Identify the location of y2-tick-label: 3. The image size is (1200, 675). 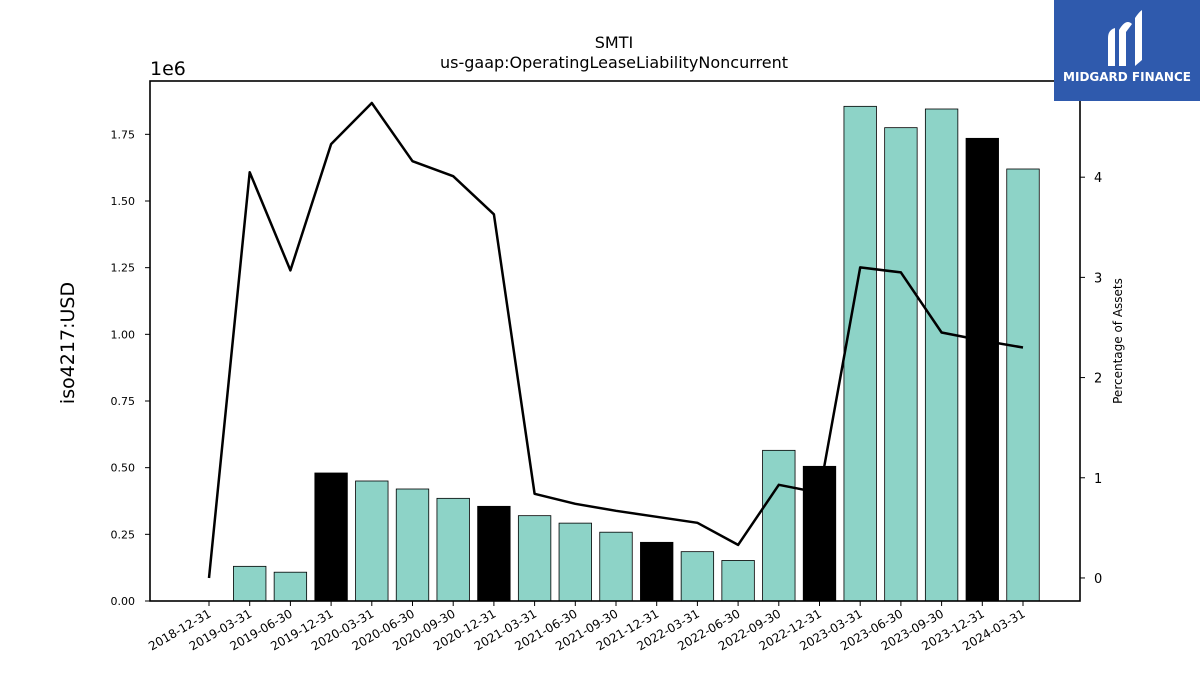
(1098, 278).